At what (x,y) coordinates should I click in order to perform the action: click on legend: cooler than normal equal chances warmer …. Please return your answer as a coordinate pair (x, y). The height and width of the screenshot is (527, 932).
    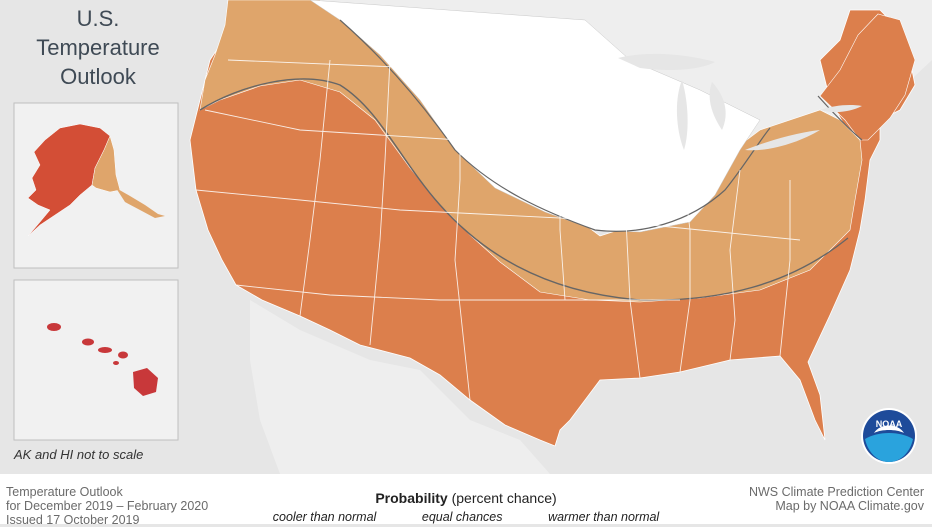
    Looking at the image, I should click on (466, 517).